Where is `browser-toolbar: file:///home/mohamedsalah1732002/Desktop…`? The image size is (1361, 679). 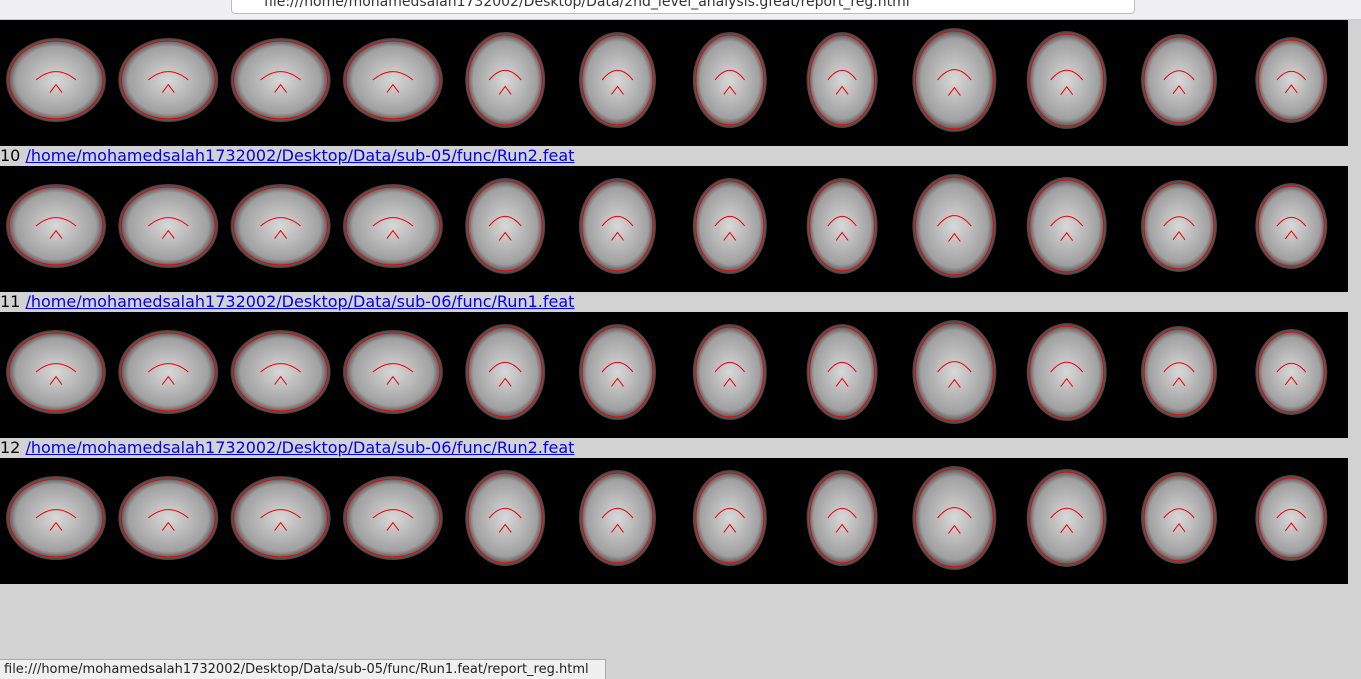 browser-toolbar: file:///home/mohamedsalah1732002/Desktop… is located at coordinates (680, 10).